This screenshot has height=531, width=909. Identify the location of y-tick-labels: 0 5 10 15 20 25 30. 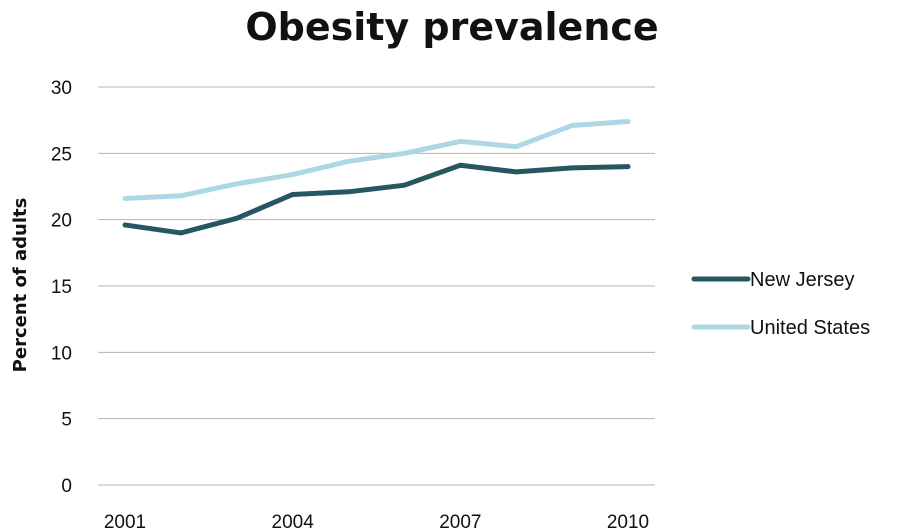
(61, 287).